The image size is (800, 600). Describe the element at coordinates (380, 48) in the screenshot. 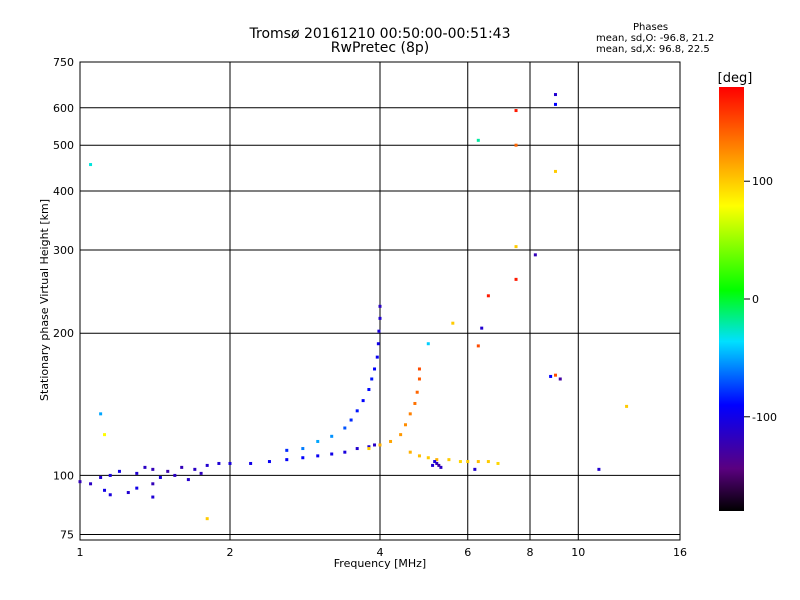

I see `chart-subtitle: RwPretec (8p)` at that location.